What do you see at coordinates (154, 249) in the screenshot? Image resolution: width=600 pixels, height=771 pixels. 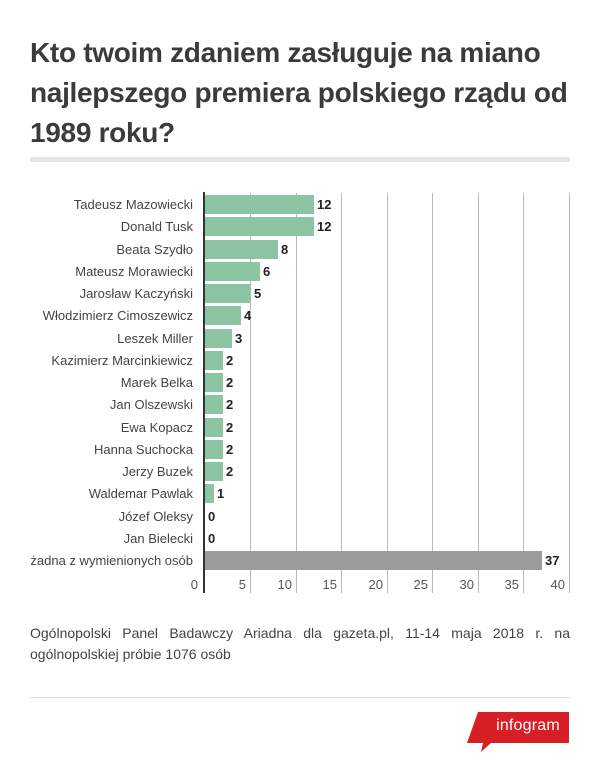 I see `category-label: Beata Szydło` at bounding box center [154, 249].